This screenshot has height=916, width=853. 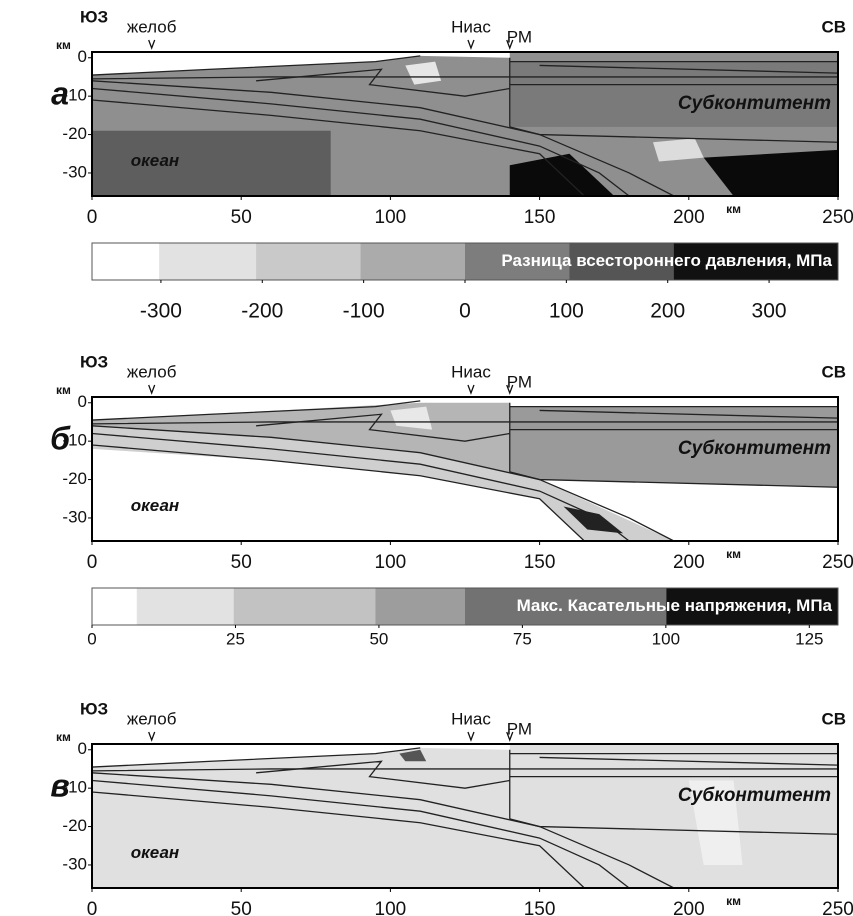 I want to click on panel-label: б, so click(x=60, y=439).